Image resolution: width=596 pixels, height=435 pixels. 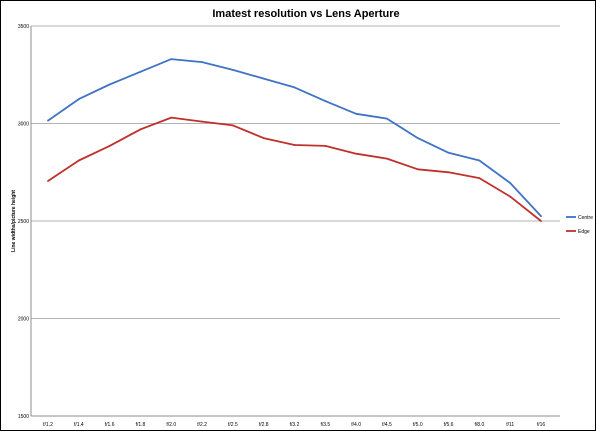 I want to click on x-tick-label-f-2-0: f/2.0, so click(x=171, y=425).